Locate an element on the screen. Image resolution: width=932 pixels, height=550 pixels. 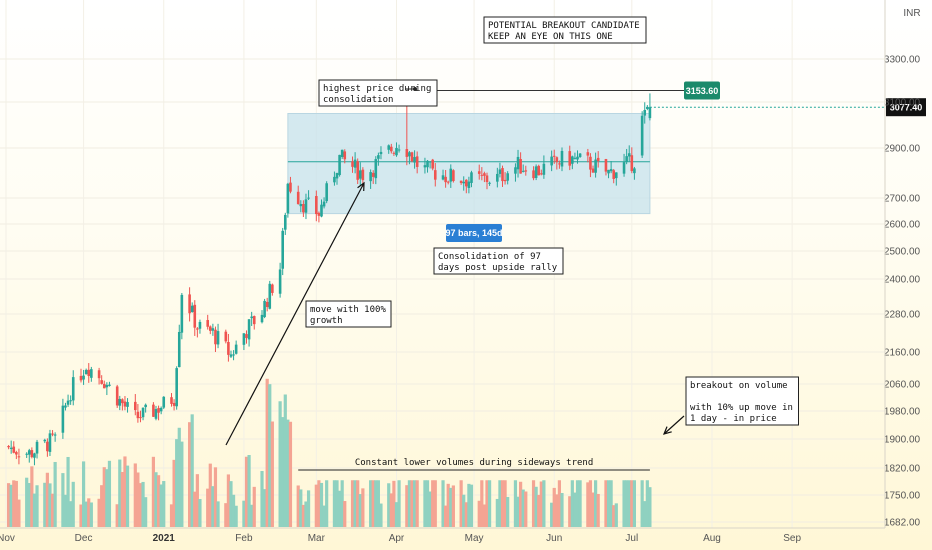
breakout-volume-note-text: 1 day - in price is located at coordinates (733, 419).